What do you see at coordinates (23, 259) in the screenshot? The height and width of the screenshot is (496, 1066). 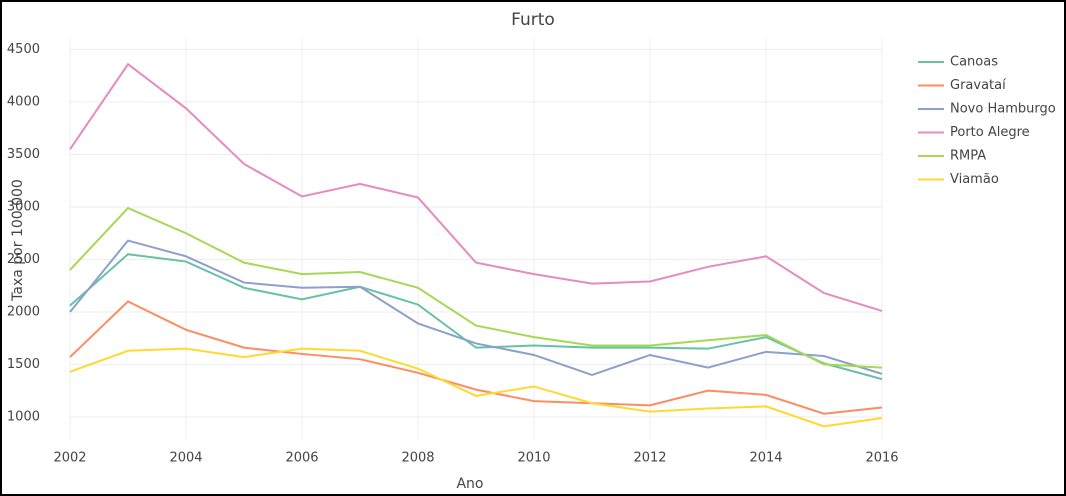 I see `y-tick-label: 2500` at bounding box center [23, 259].